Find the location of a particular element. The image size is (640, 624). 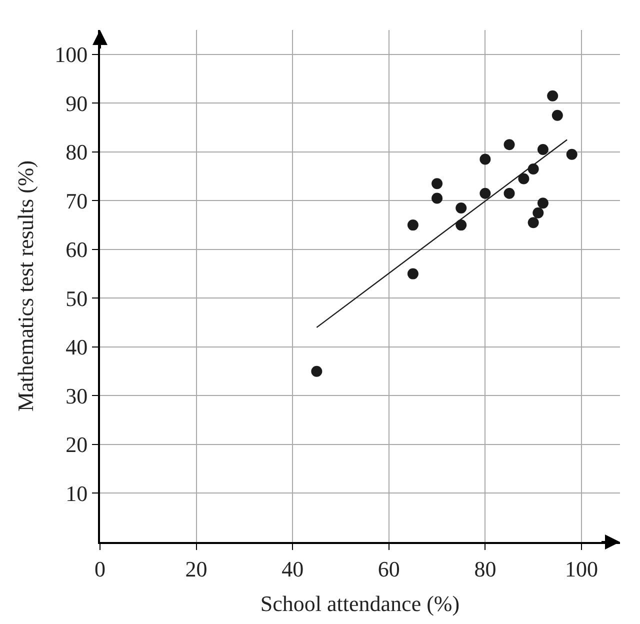

y-axis-title: Mathematics test results (%) is located at coordinates (25, 286).